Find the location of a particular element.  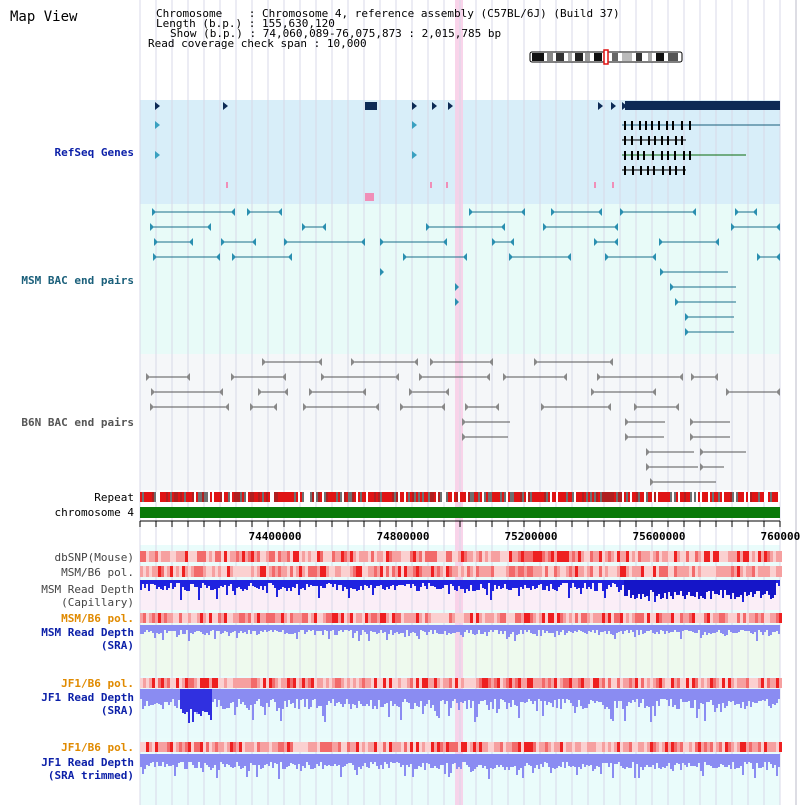

chromosome-ideogram is located at coordinates (606, 57).